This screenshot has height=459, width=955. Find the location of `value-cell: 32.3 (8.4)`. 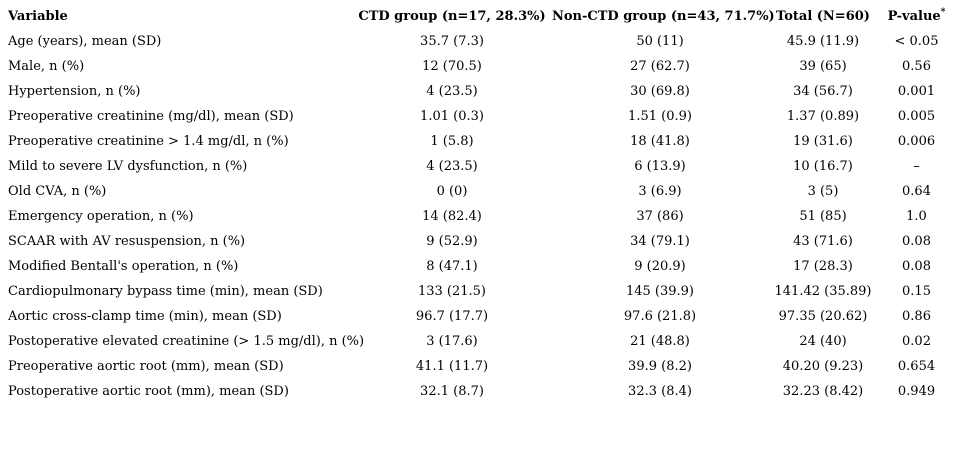

value-cell: 32.3 (8.4) is located at coordinates (660, 391).